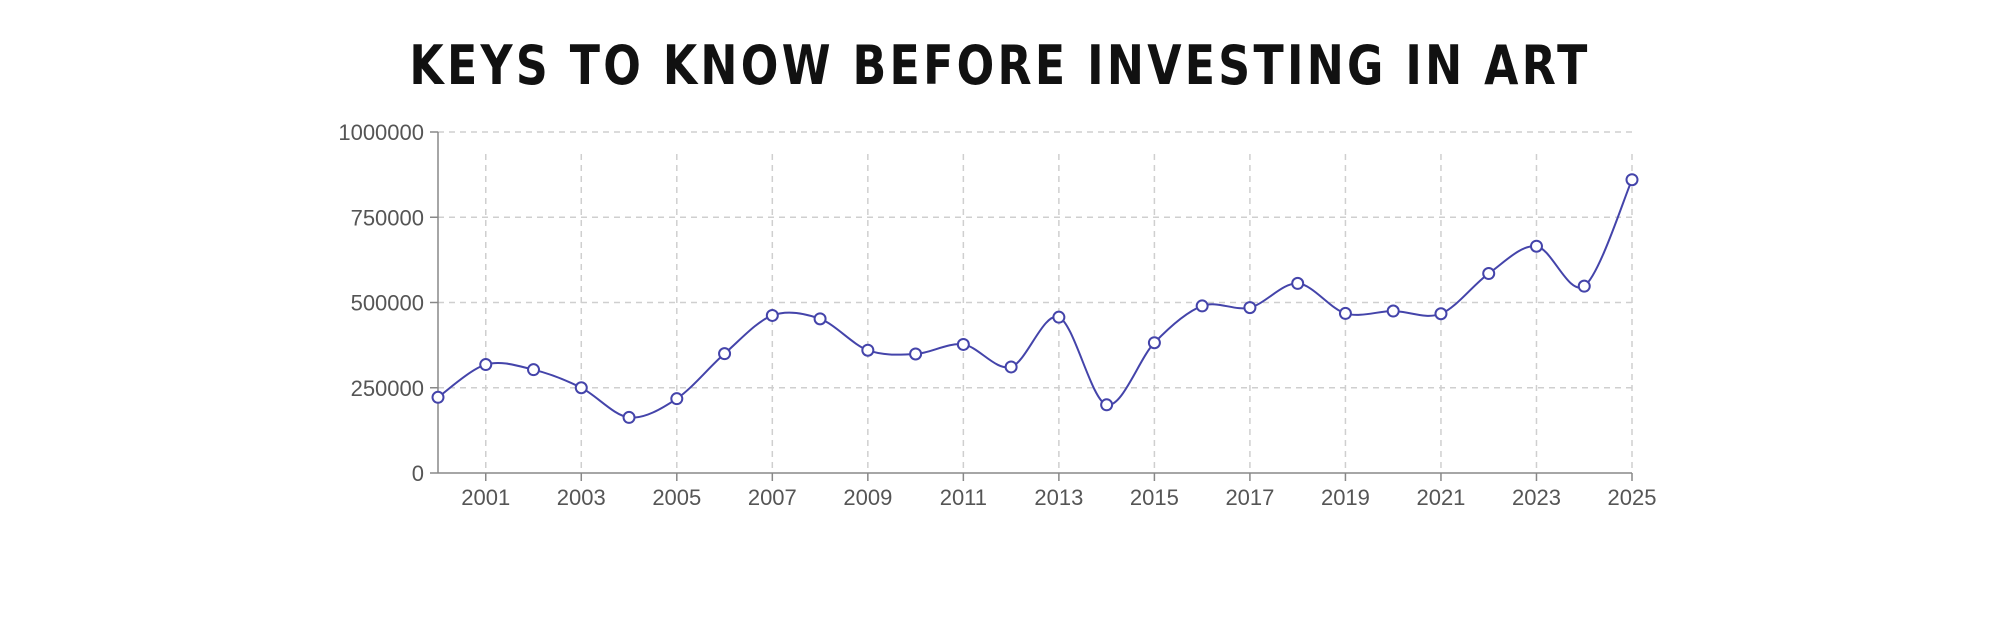 The image size is (2000, 625). What do you see at coordinates (867, 497) in the screenshot?
I see `x-tick-label: 2009` at bounding box center [867, 497].